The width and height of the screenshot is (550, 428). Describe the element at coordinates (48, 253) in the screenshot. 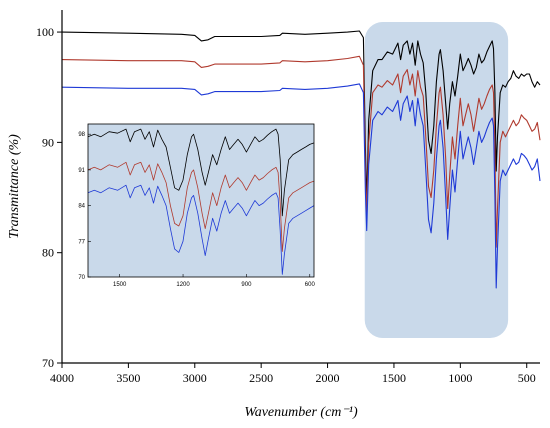

I see `y-tick-label: 80` at that location.